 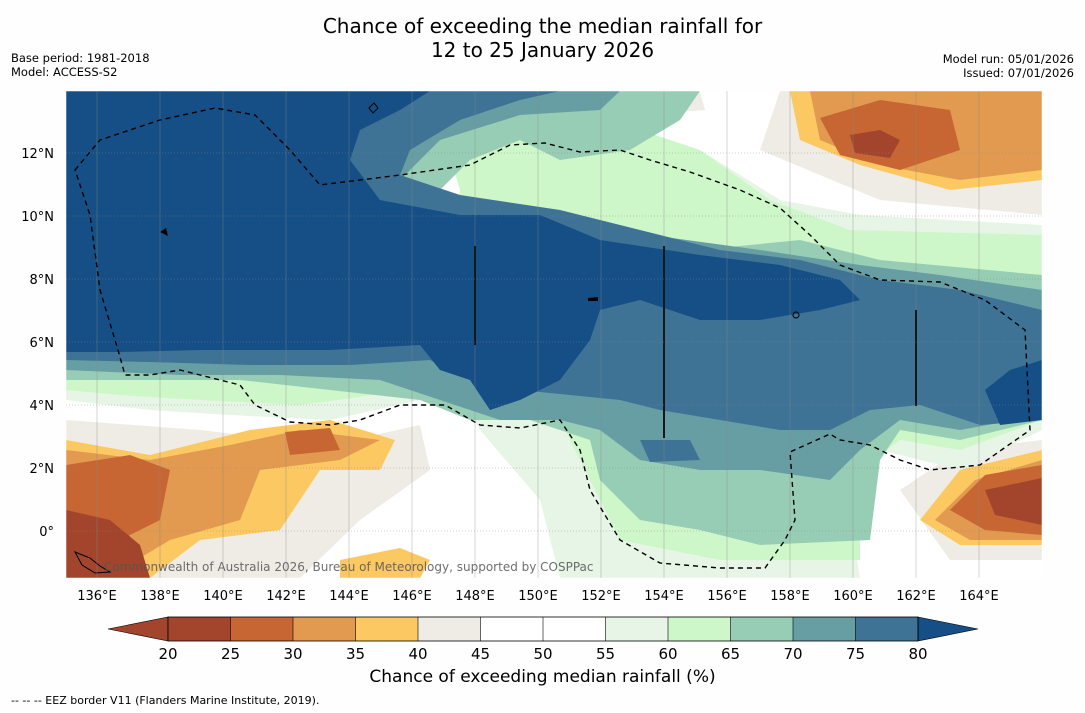 I want to click on colorbar-ticks: 20 25 30 35 40 45 50 55 60 65 70 75 80, so click(x=542, y=654).